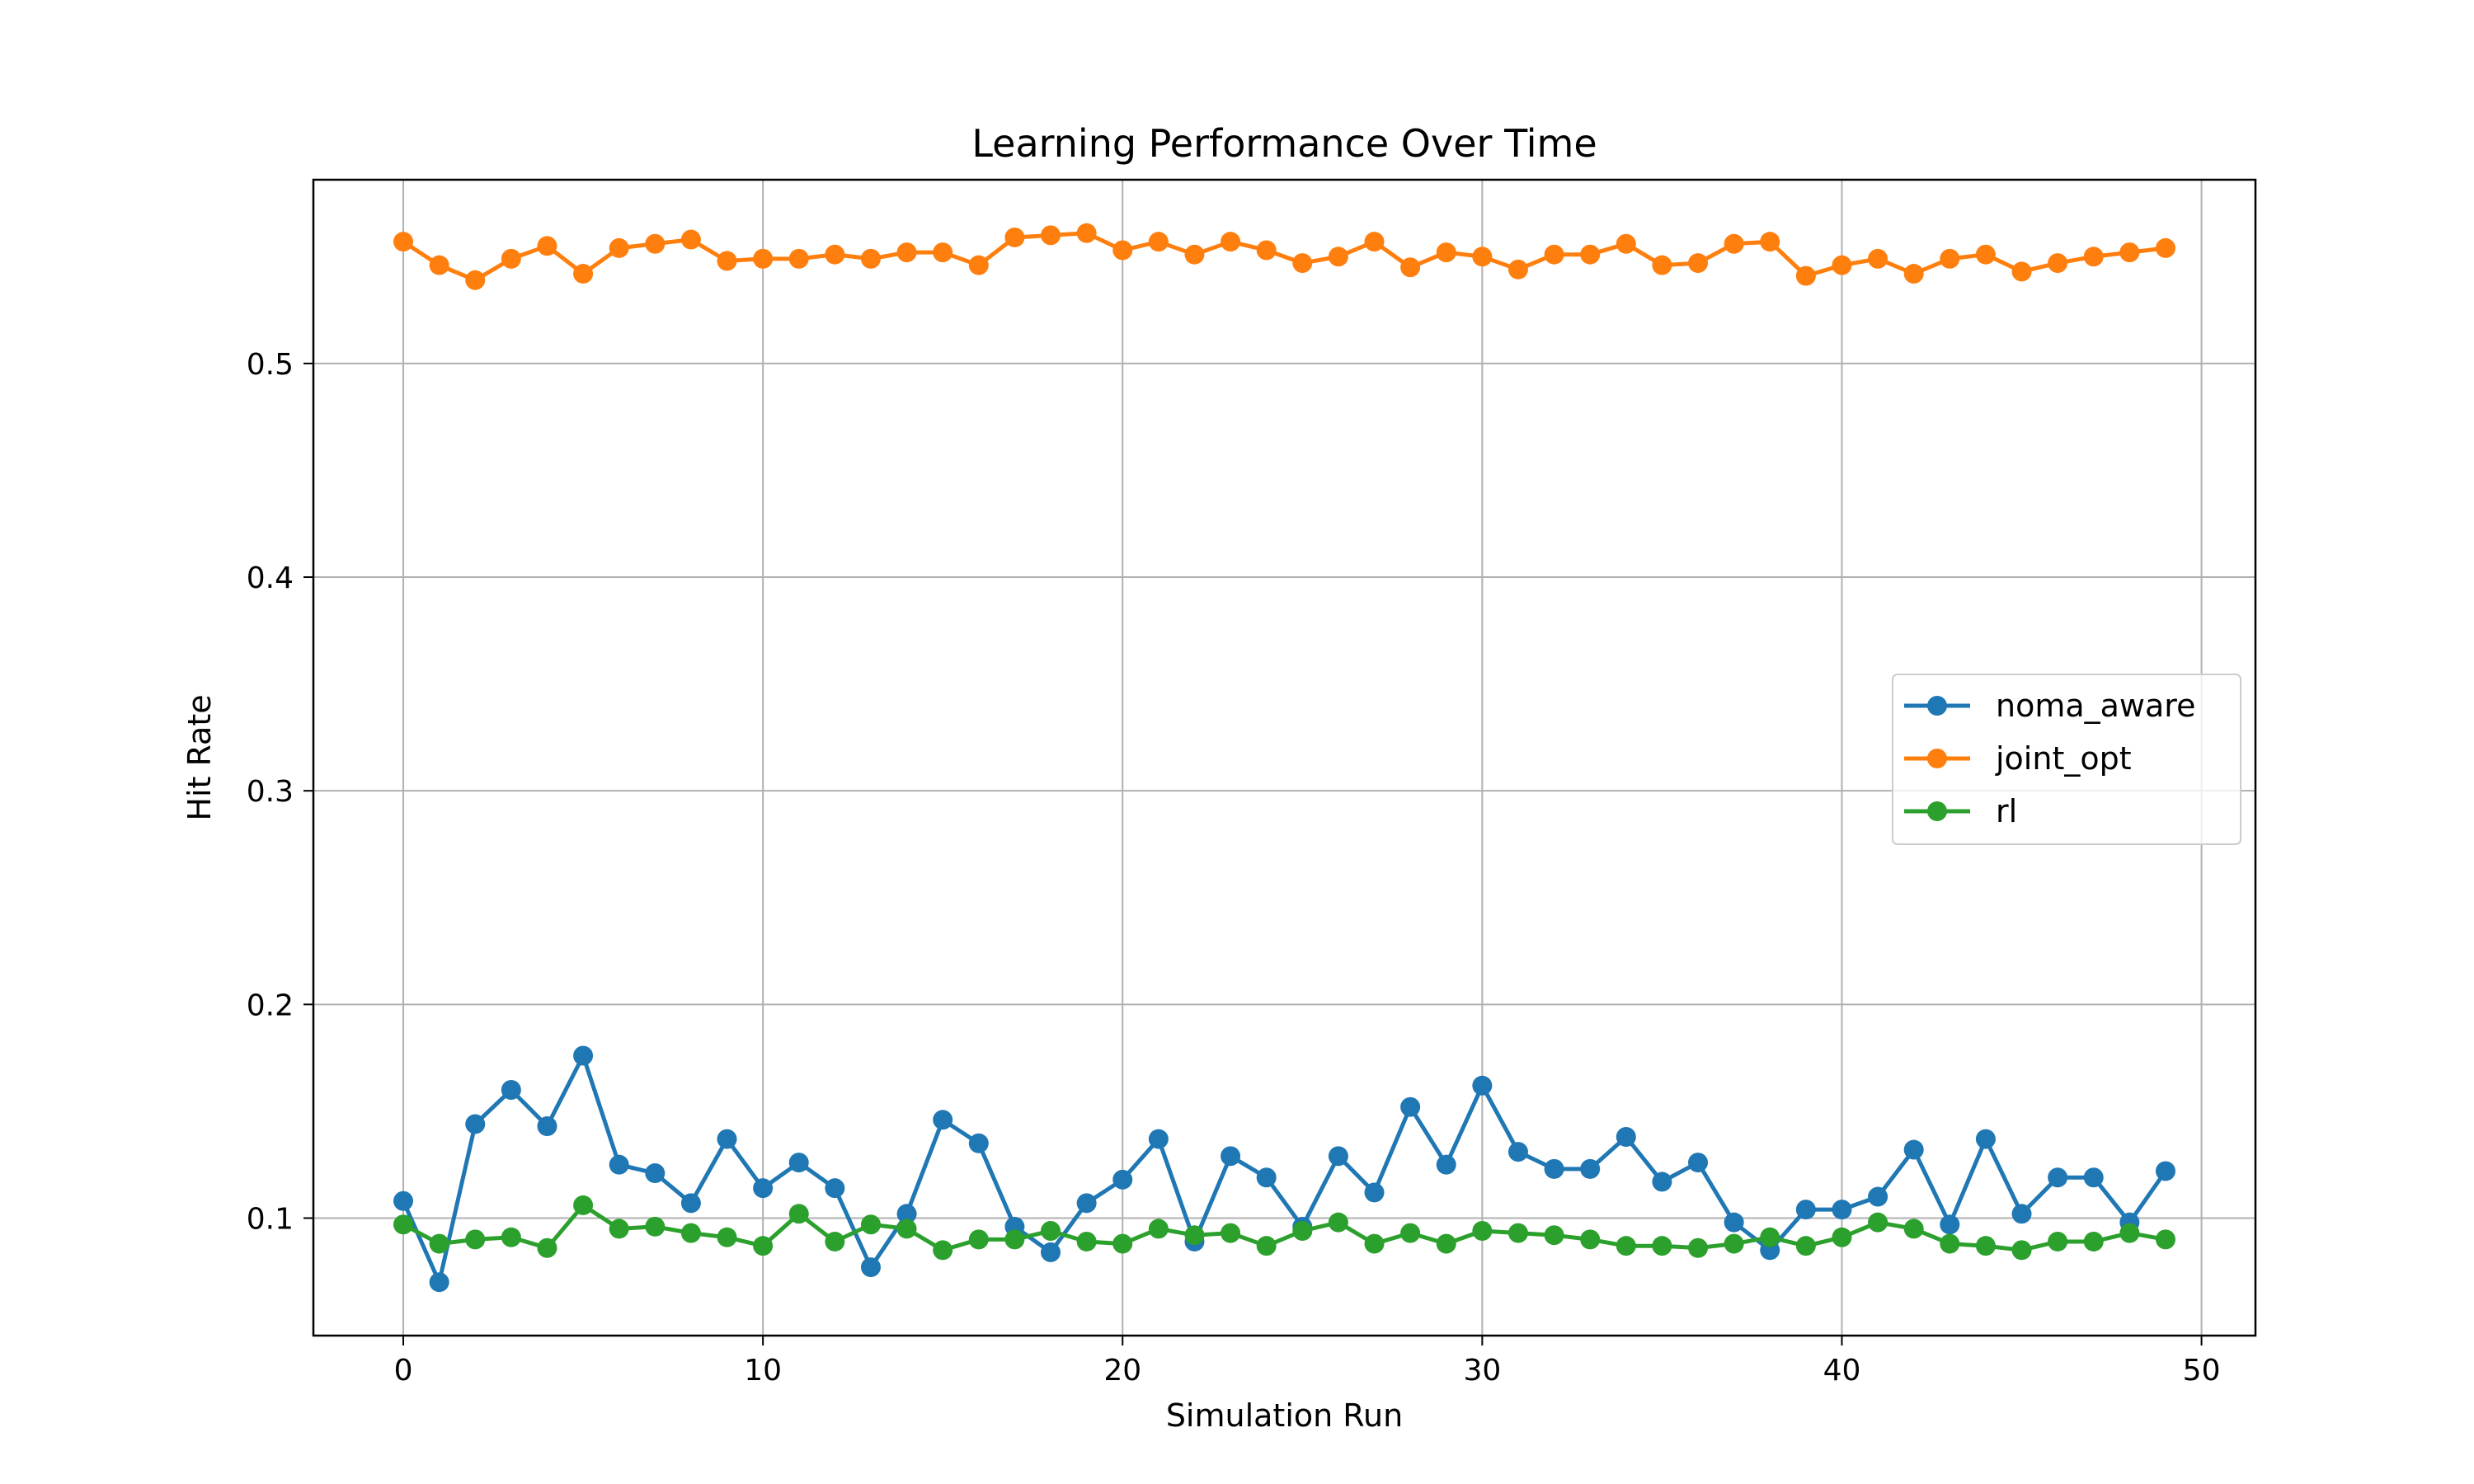 This screenshot has height=1484, width=2474. I want to click on x-axis-ticks: 0 10 20 30 40 50, so click(1307, 1362).